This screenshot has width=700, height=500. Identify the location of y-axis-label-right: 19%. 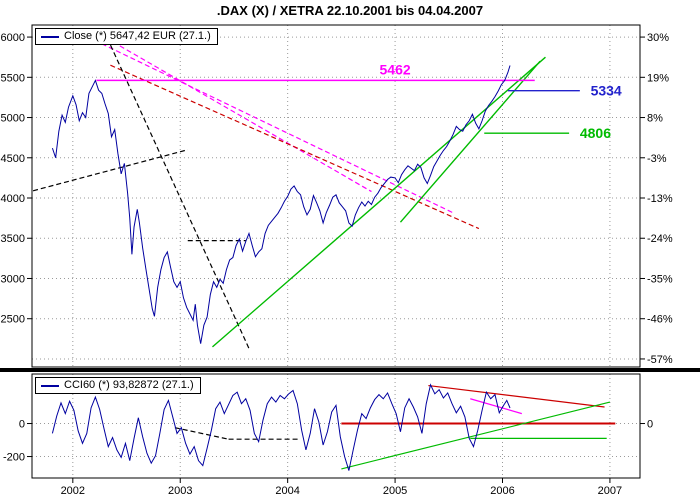
(658, 78).